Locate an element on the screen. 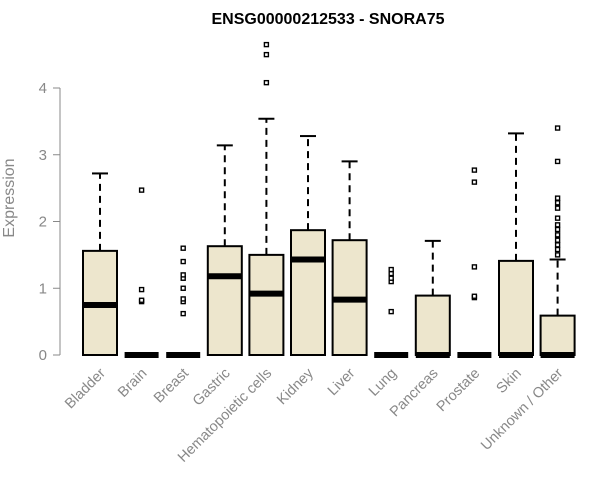 The width and height of the screenshot is (600, 500). x-tick-label: Kidney is located at coordinates (295, 386).